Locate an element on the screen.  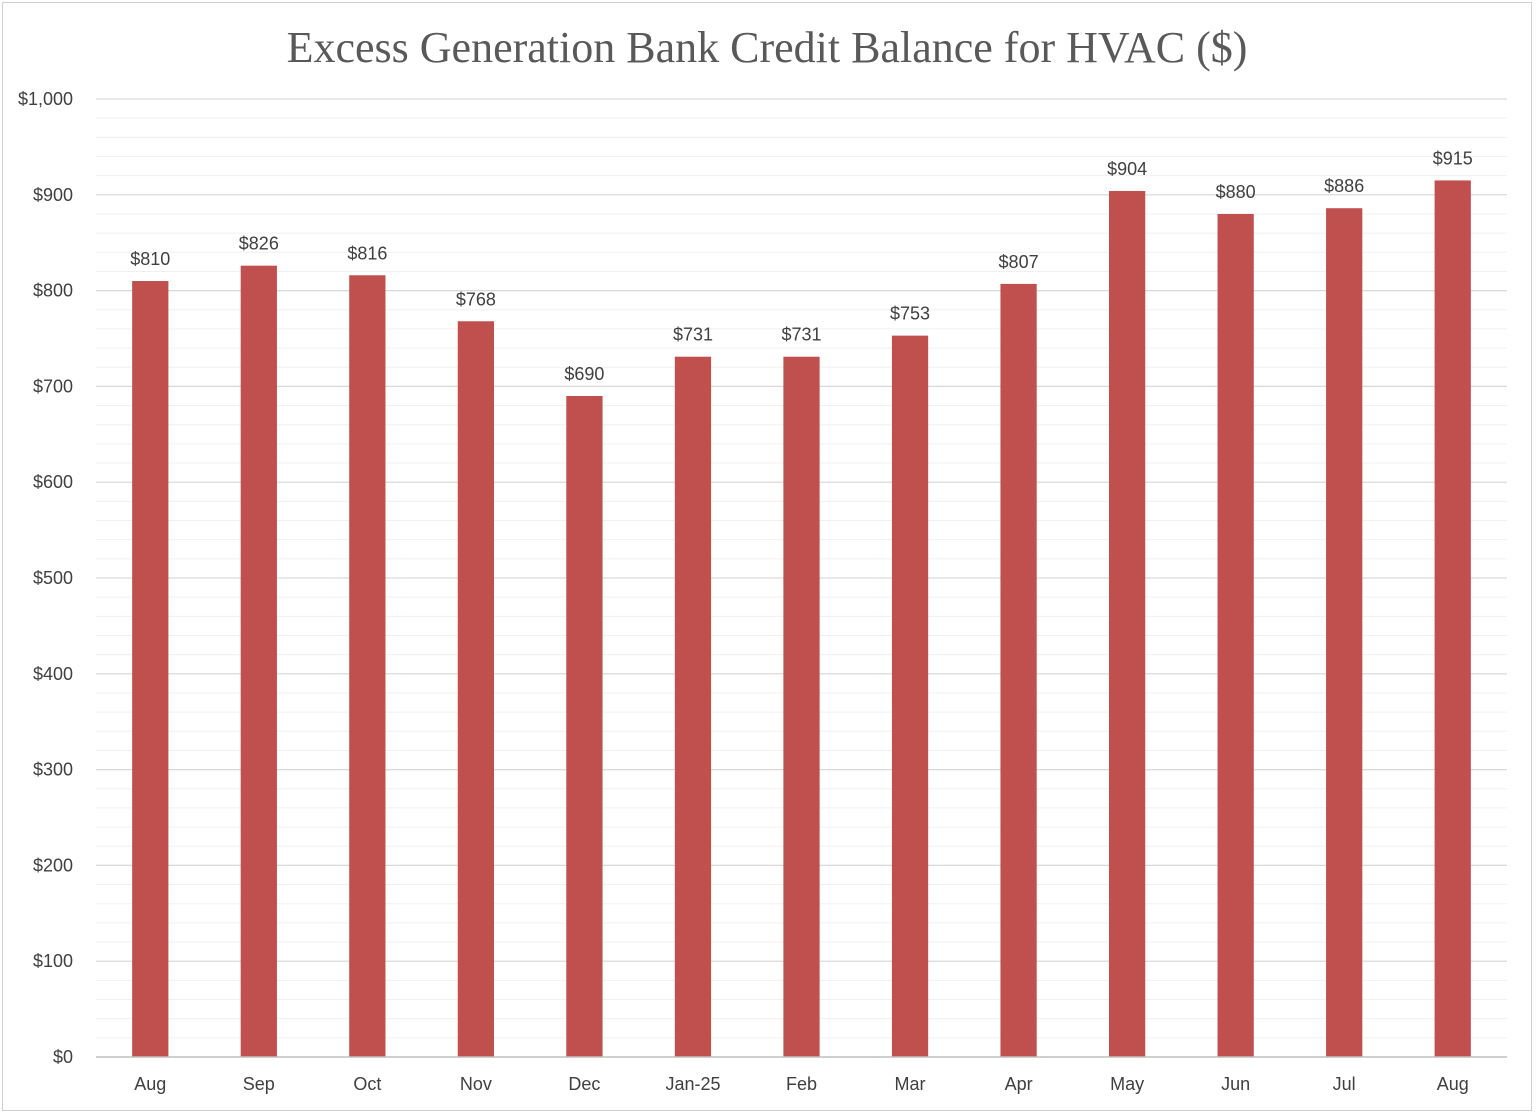
y-tick-label: $900 is located at coordinates (53, 195).